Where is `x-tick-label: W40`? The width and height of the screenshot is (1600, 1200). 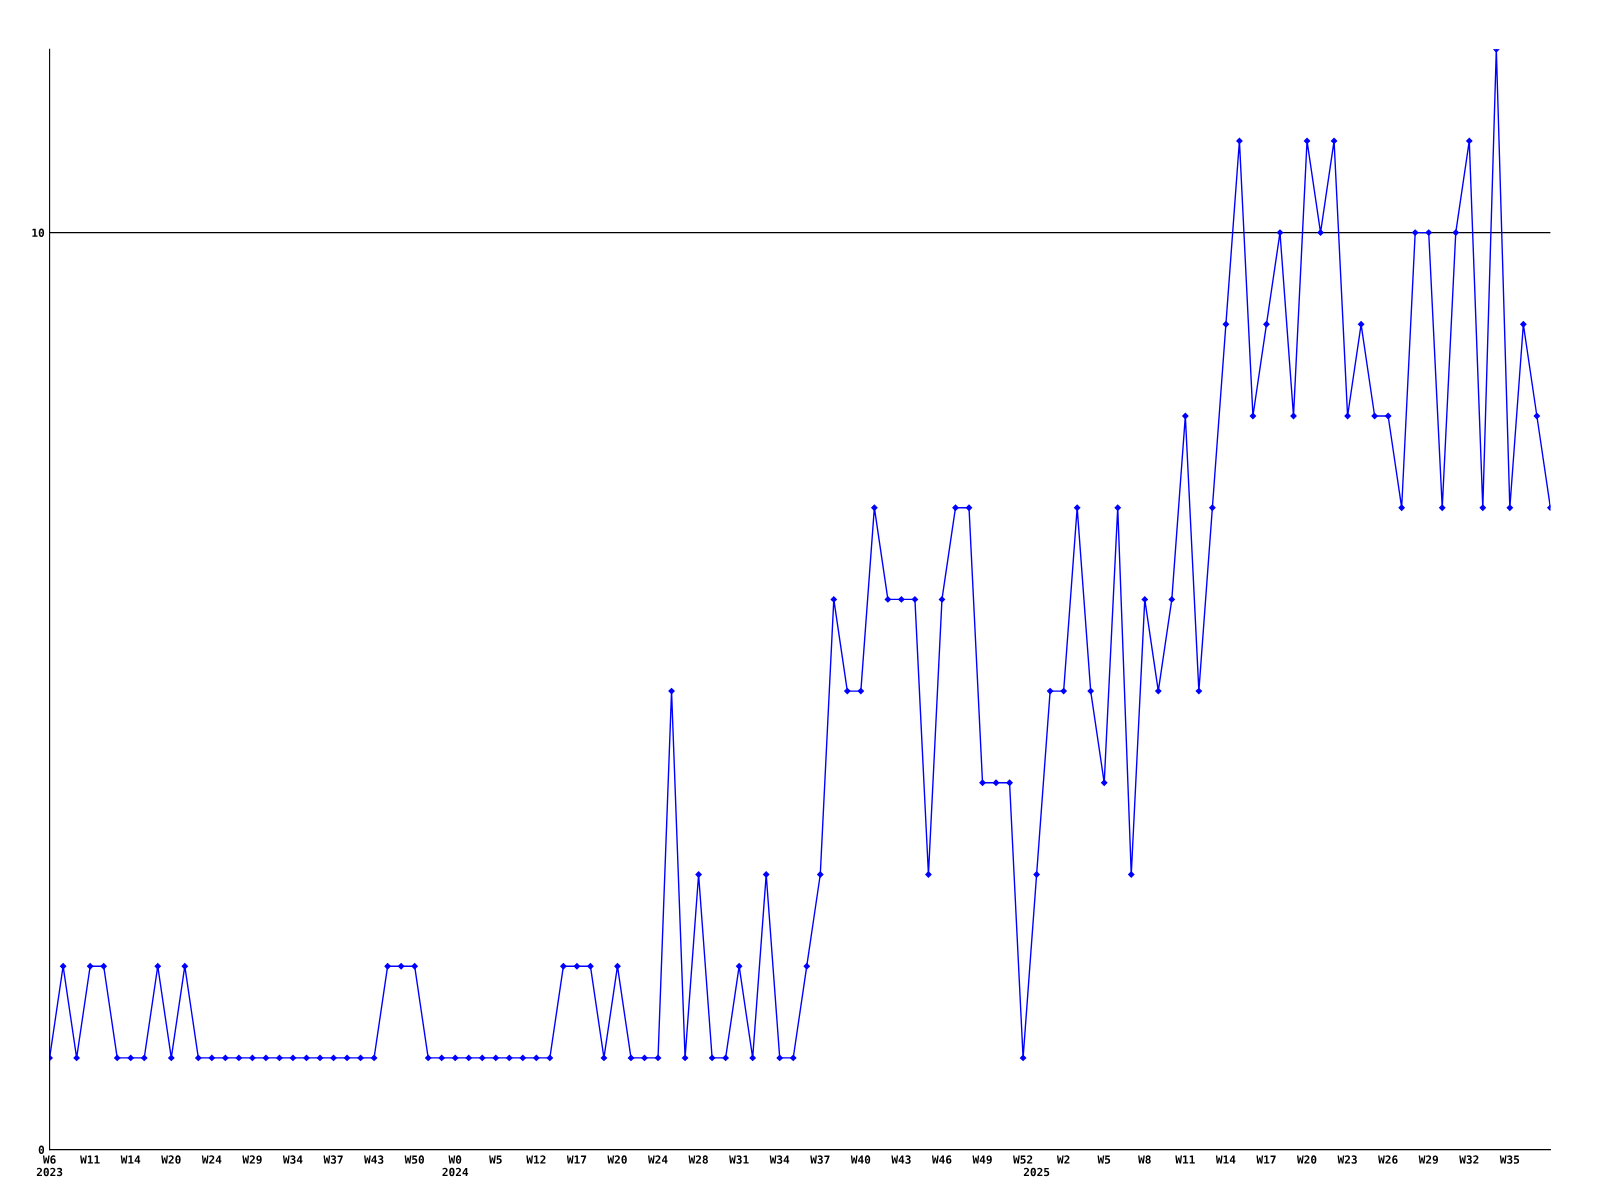
x-tick-label: W40 is located at coordinates (860, 1159).